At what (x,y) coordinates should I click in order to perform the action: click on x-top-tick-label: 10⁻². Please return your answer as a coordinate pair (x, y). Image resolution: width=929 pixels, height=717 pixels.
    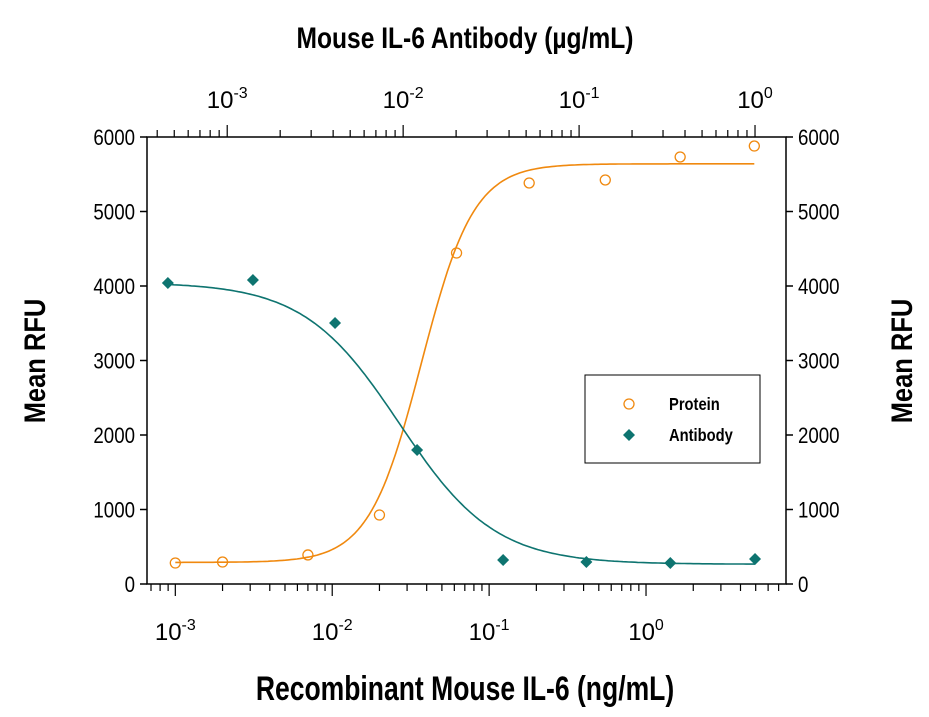
    Looking at the image, I should click on (403, 99).